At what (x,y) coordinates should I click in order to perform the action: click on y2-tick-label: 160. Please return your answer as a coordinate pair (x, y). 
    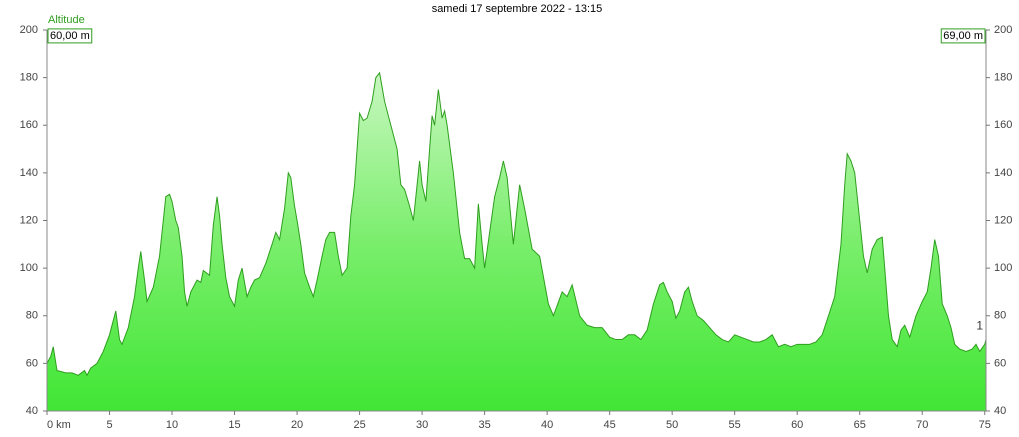
    Looking at the image, I should click on (1003, 125).